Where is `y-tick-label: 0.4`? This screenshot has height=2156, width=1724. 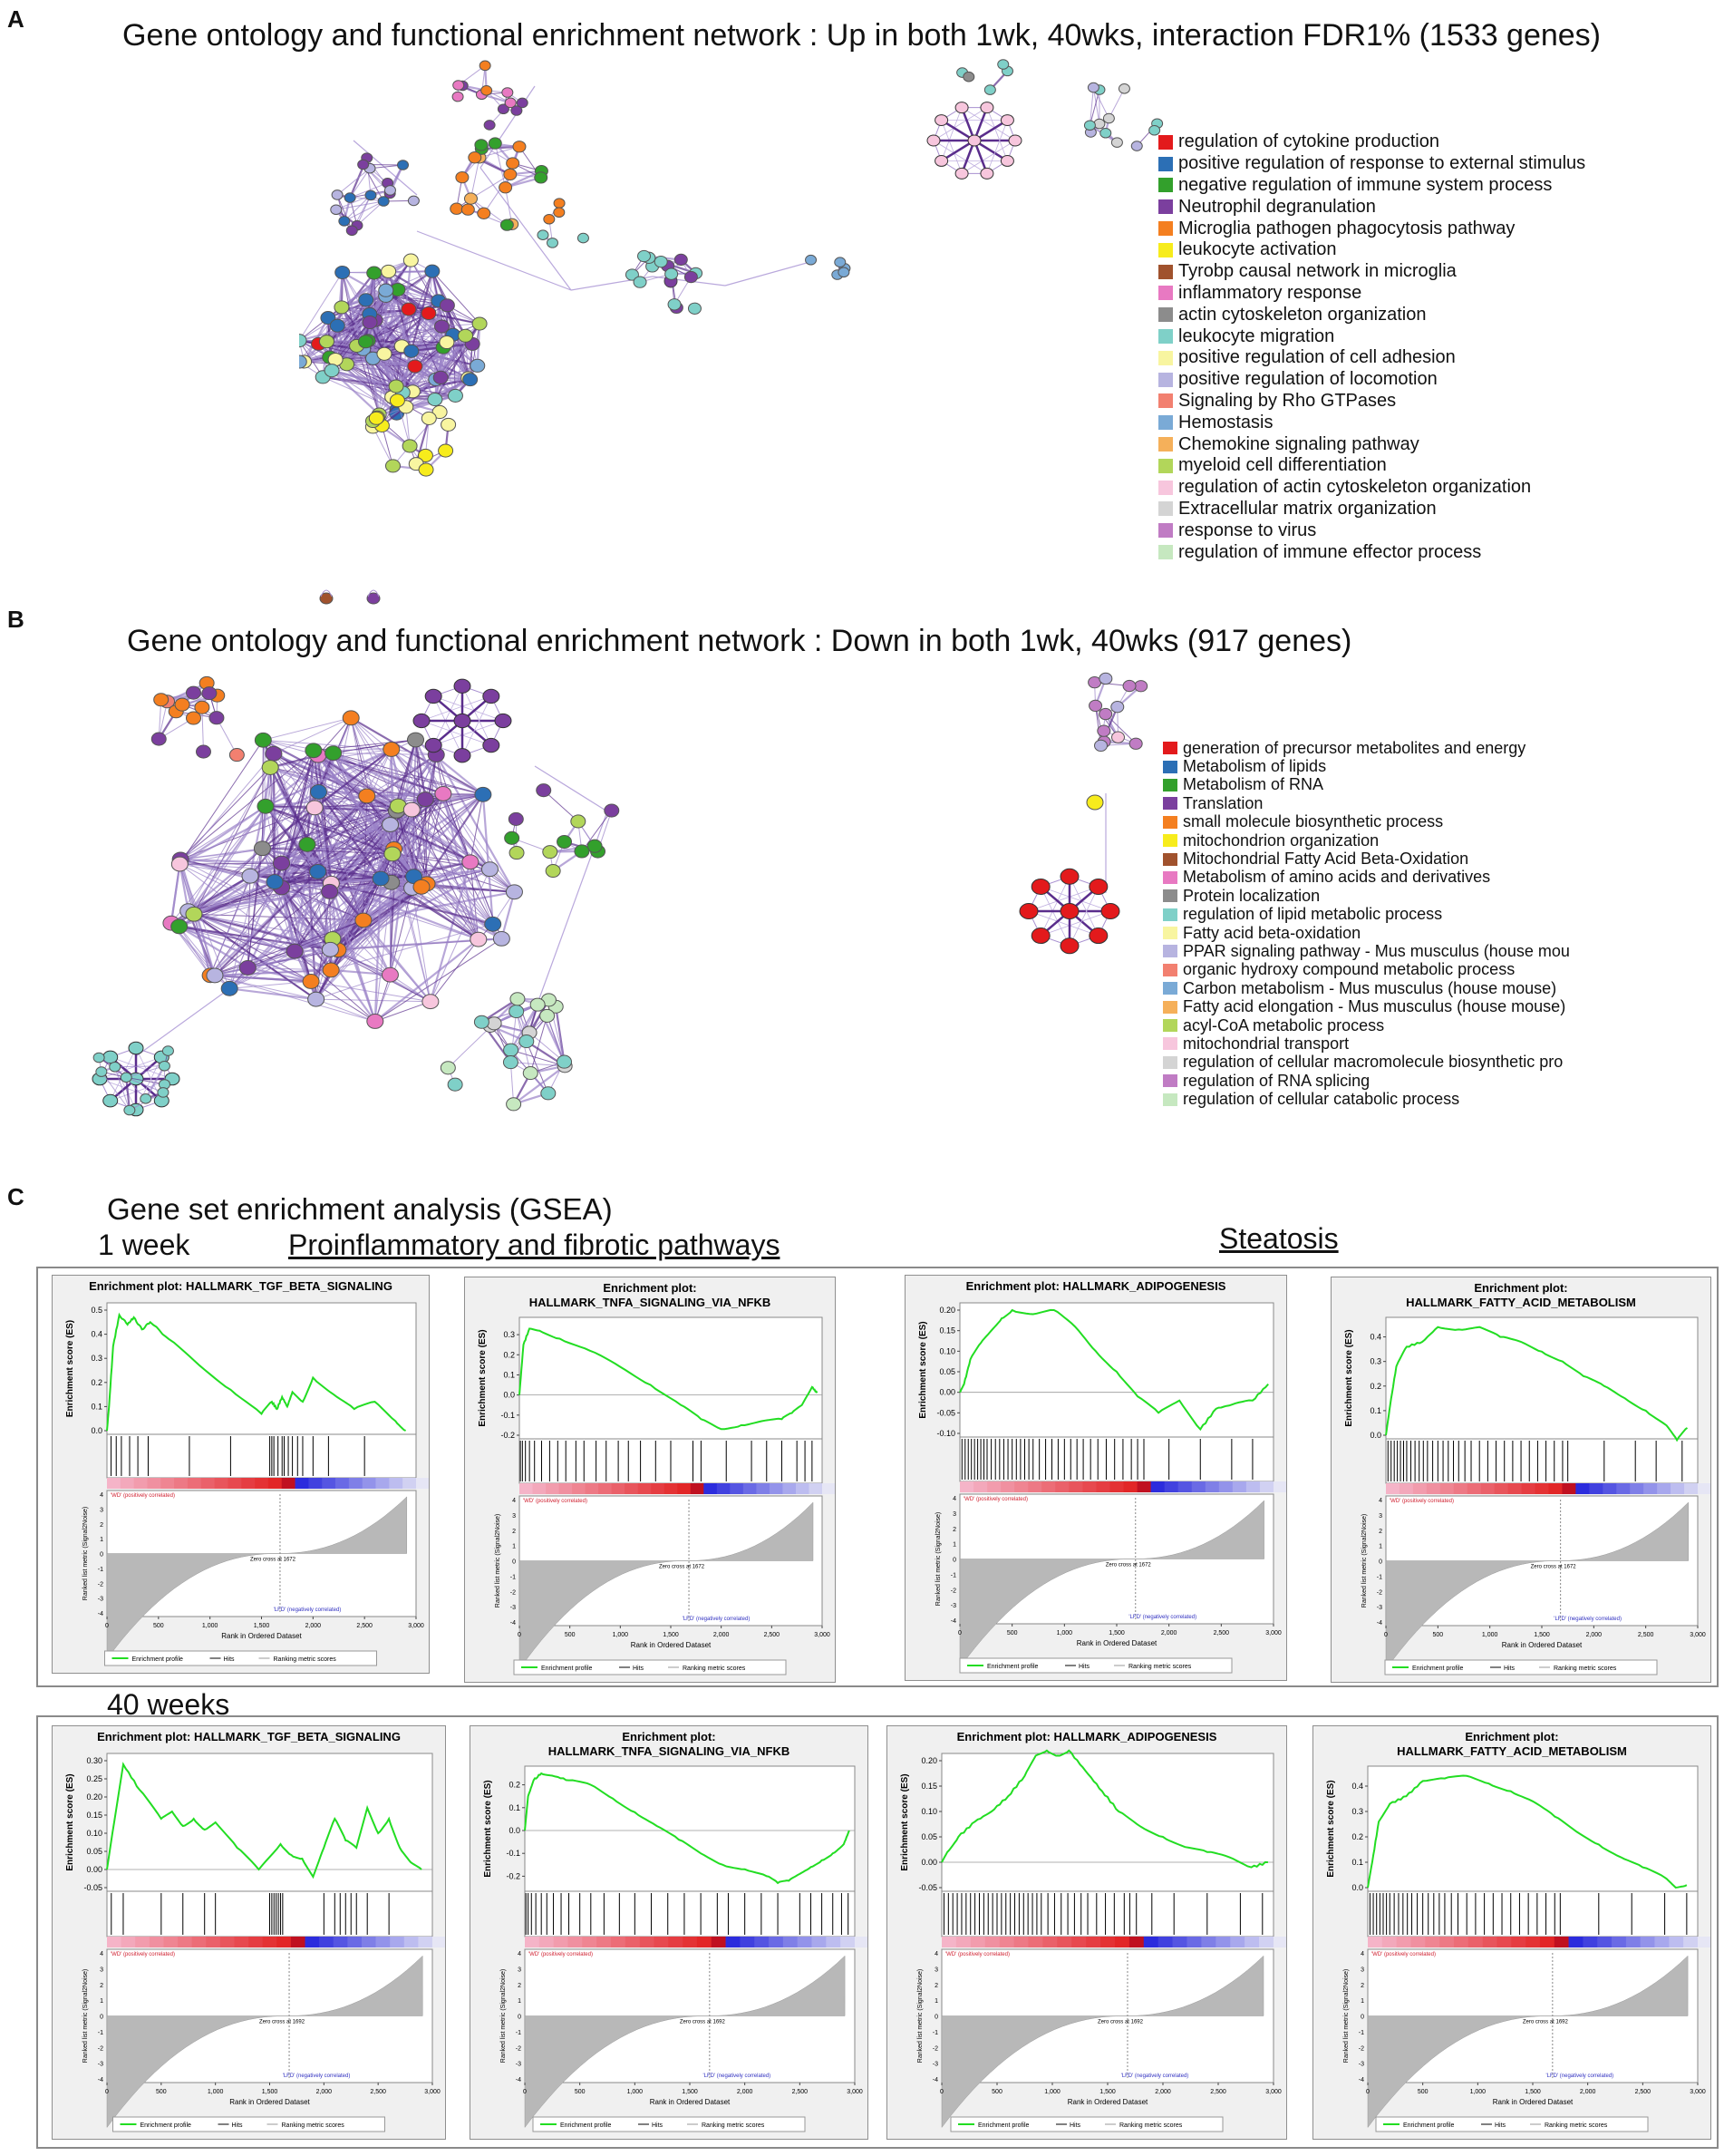 y-tick-label: 0.4 is located at coordinates (1357, 1786).